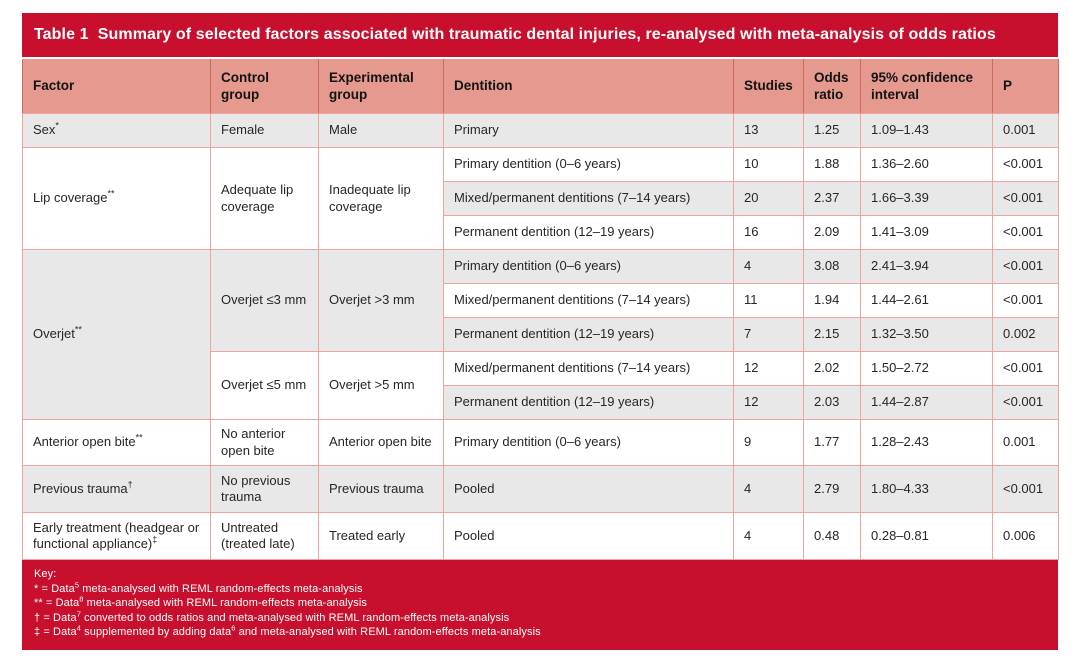 The width and height of the screenshot is (1080, 663). What do you see at coordinates (588, 536) in the screenshot?
I see `table-cell: Pooled` at bounding box center [588, 536].